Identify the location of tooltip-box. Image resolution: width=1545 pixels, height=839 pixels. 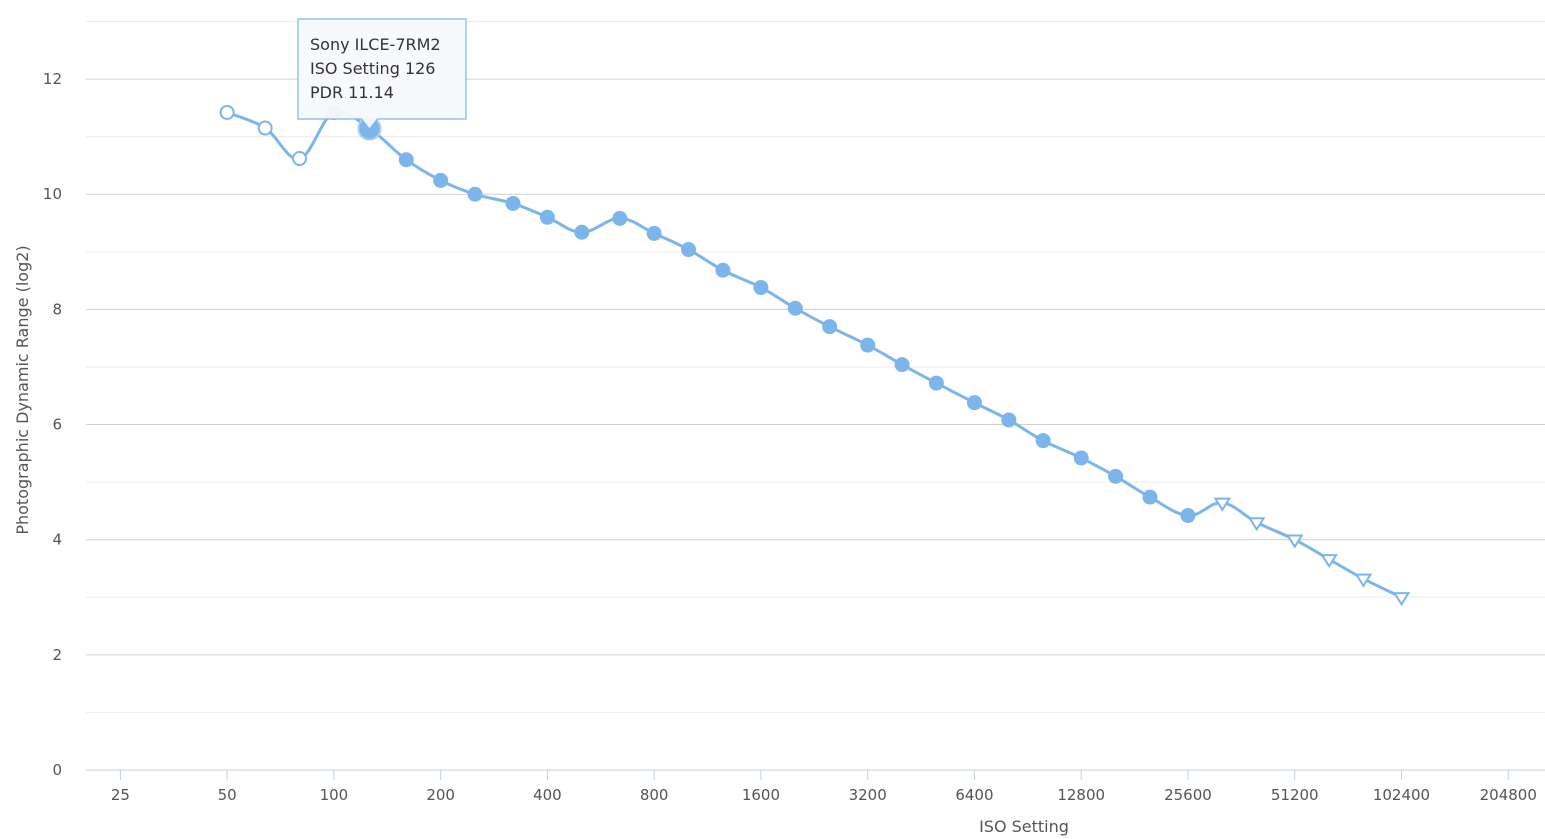
(382, 74).